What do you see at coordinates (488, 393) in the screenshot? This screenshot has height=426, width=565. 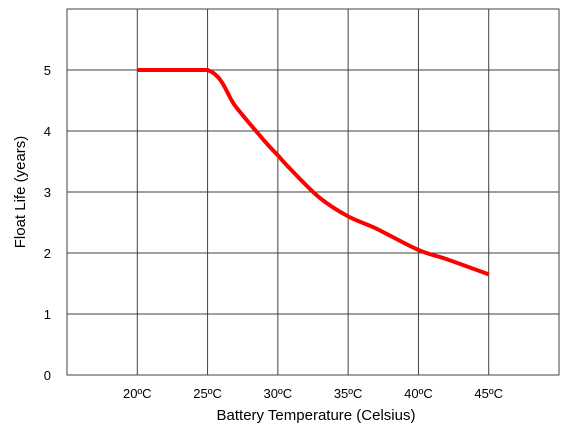 I see `x-tick-label: 45ºC` at bounding box center [488, 393].